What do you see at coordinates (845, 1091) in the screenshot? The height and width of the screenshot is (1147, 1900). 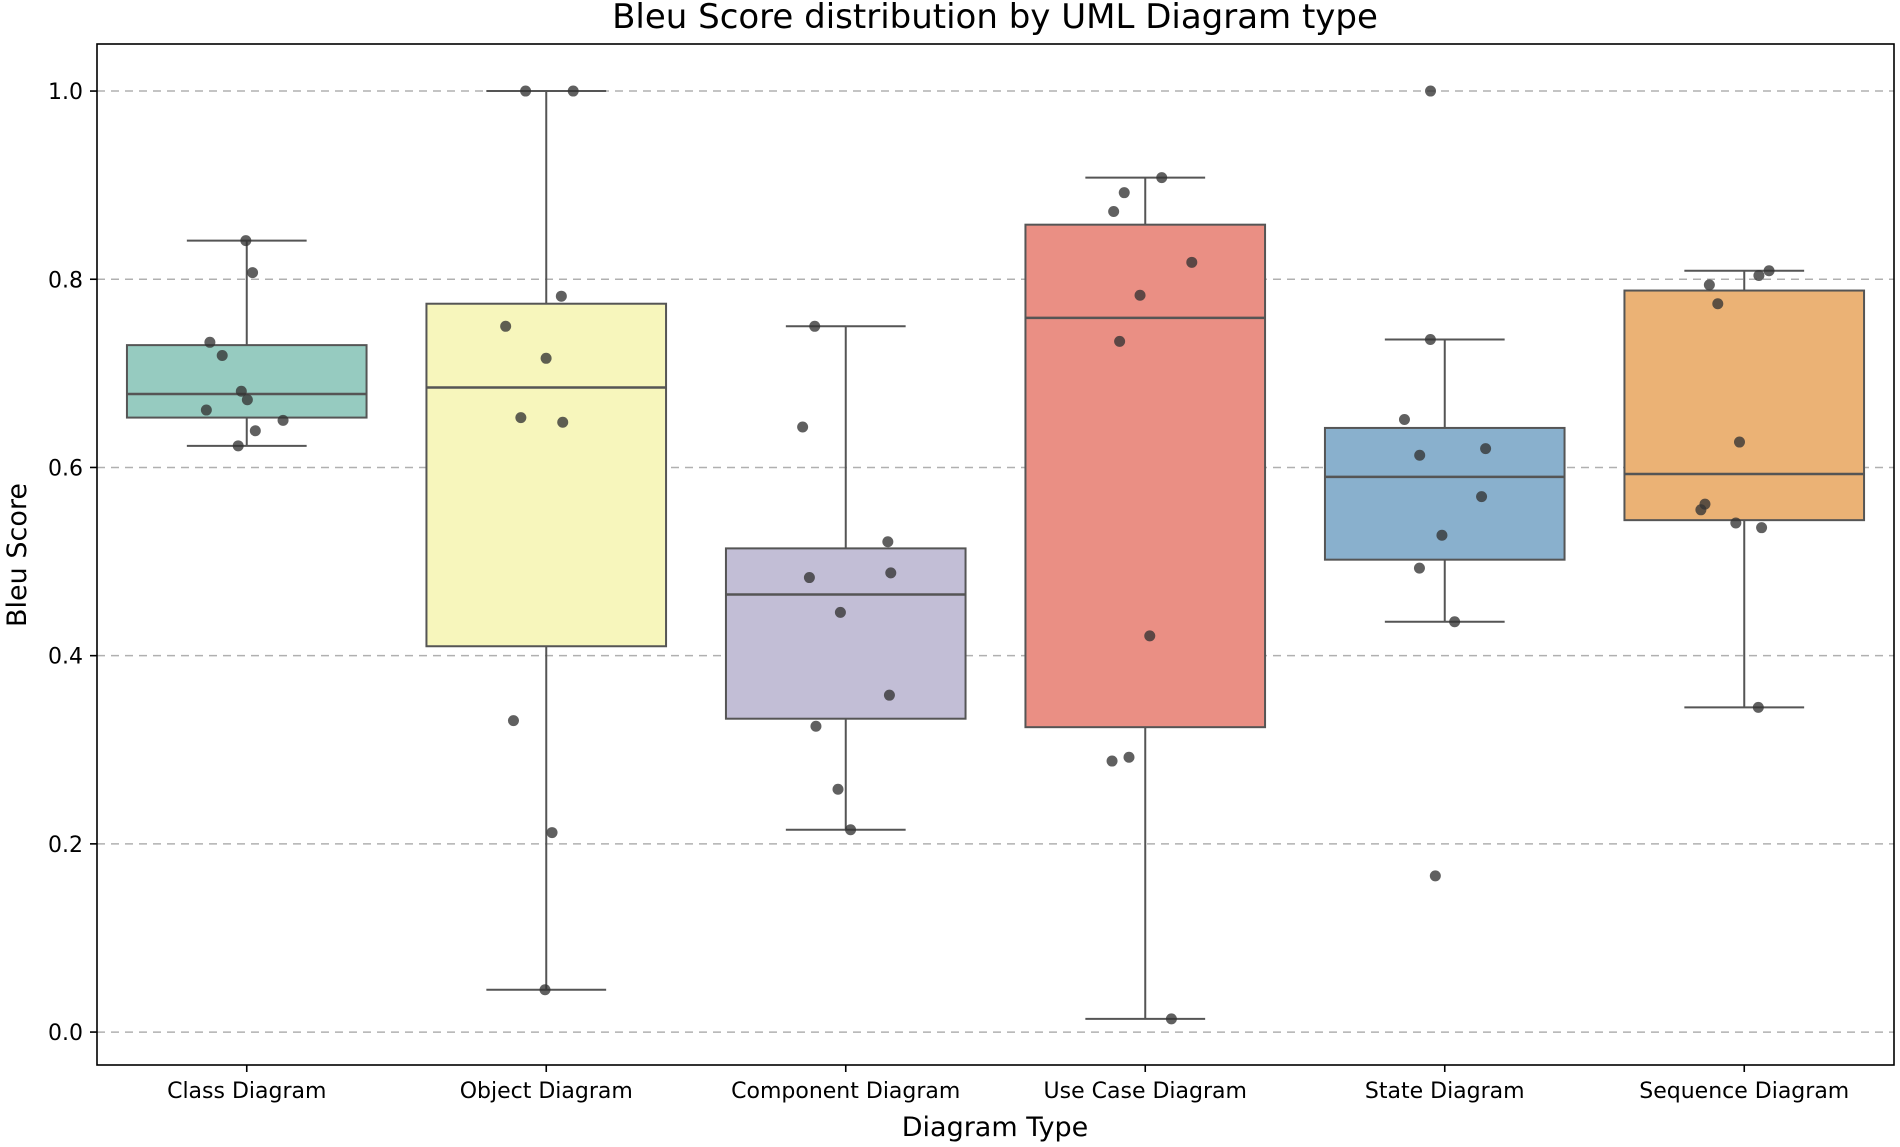 I see `x-tick-label: Component Diagram` at bounding box center [845, 1091].